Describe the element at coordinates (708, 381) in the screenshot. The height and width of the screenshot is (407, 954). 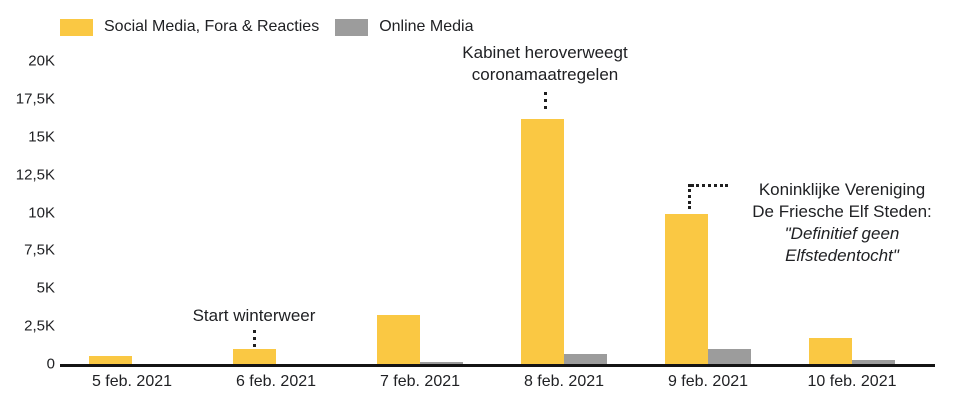
I see `x-axis-label: 9 feb. 2021` at that location.